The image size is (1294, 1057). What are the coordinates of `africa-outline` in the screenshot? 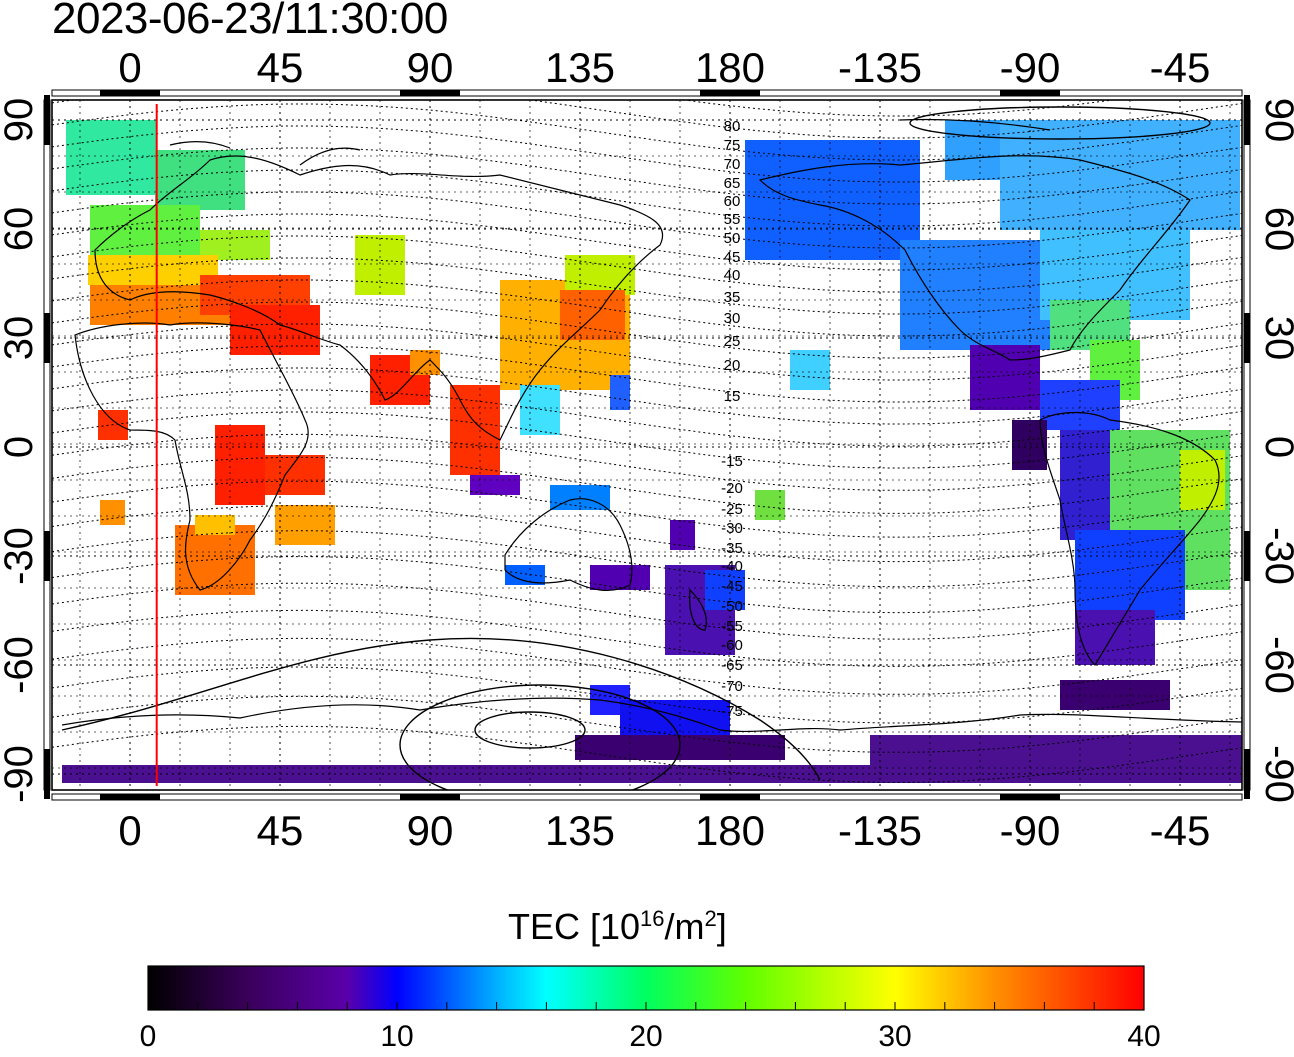 It's located at (191, 456).